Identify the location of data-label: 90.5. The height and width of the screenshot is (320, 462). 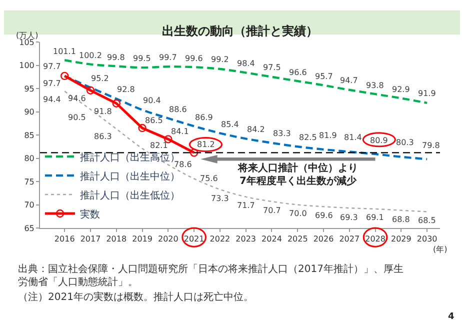
(77, 117).